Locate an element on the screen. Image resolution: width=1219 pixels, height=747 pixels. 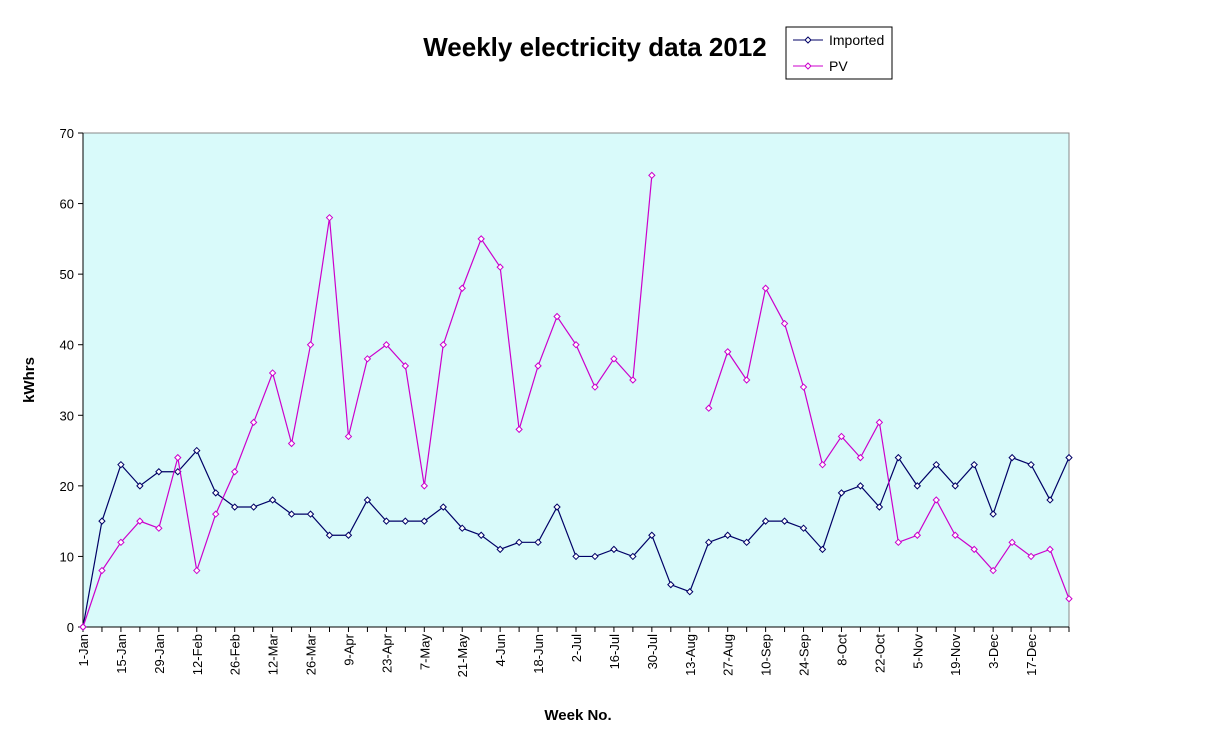
point-pv-27-aug is located at coordinates (727, 352).